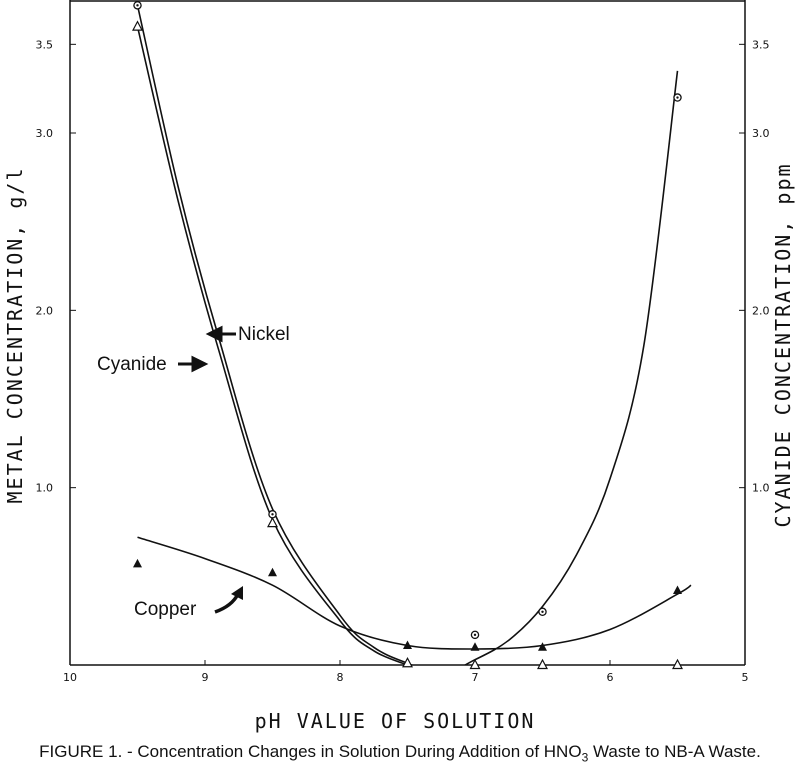 The image size is (800, 783). I want to click on caption-suffix: Waste to NB-A Waste., so click(674, 751).